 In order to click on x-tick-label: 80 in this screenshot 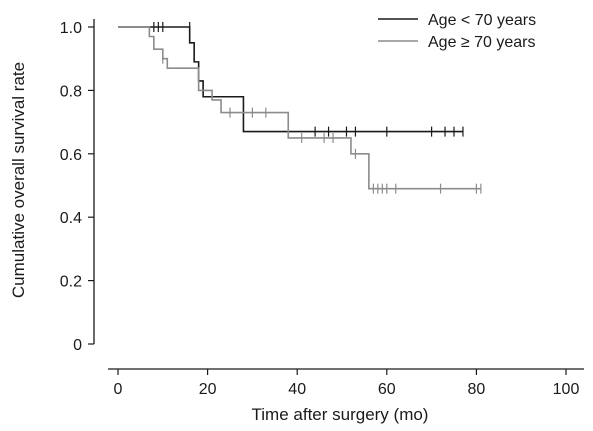, I will do `click(477, 389)`.